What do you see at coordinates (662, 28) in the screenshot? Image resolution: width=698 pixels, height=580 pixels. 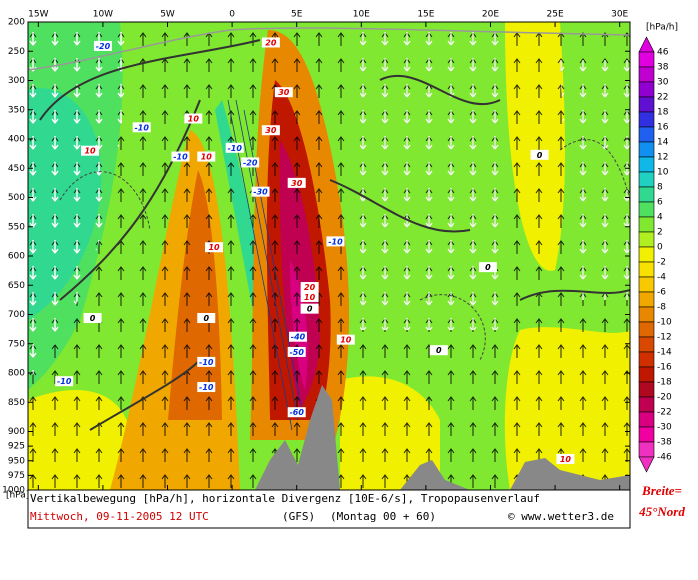 I see `colorbar-label: [hPa/h]` at bounding box center [662, 28].